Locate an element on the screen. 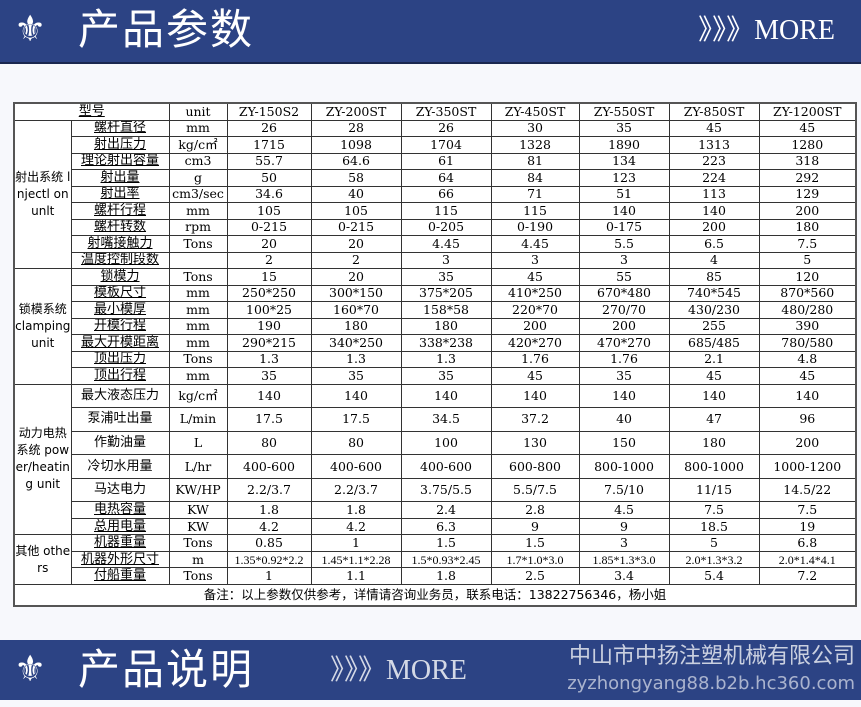 This screenshot has height=707, width=861. table-row: 顶出压力 Tons 1.3 1.3 1.3 1.76 1.76 2.1 4.8 is located at coordinates (435, 359).